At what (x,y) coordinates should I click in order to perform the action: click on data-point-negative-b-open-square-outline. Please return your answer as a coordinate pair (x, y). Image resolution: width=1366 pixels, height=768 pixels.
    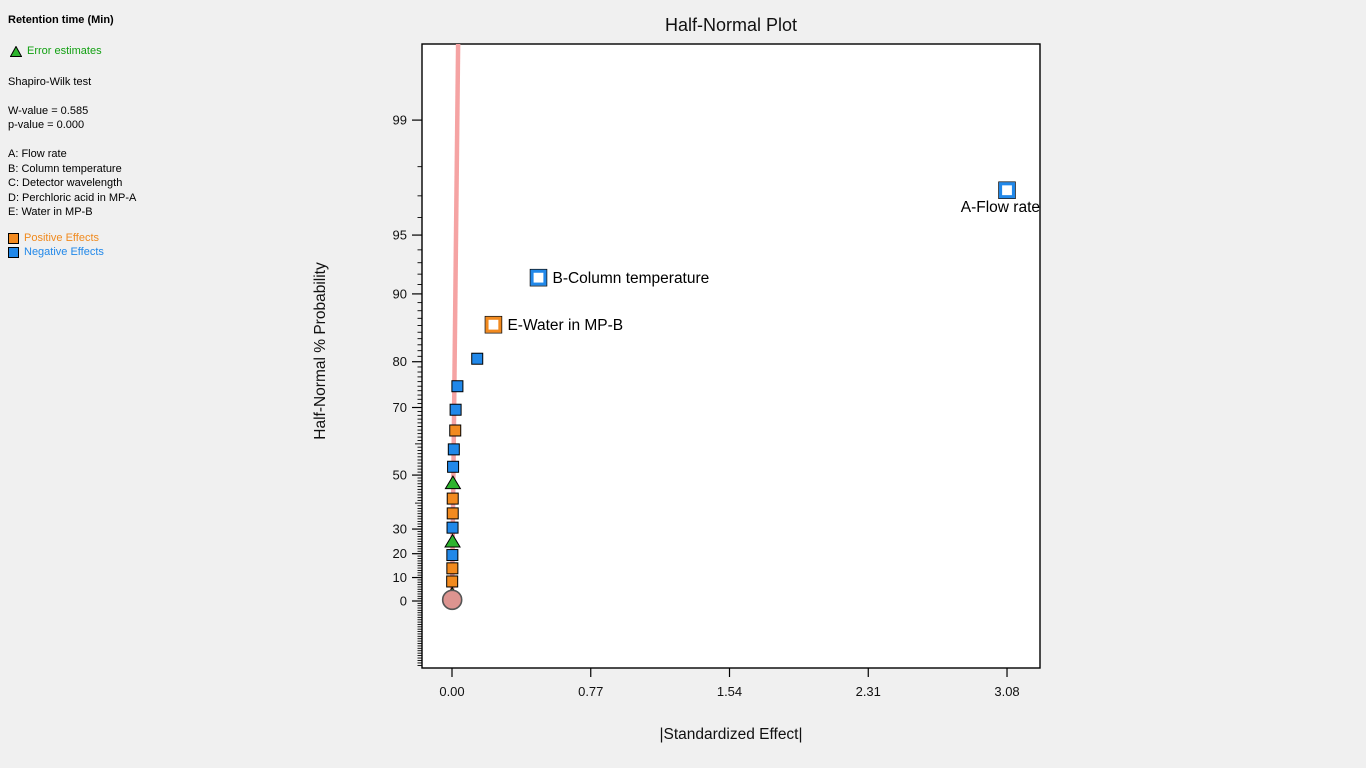
    Looking at the image, I should click on (538, 277).